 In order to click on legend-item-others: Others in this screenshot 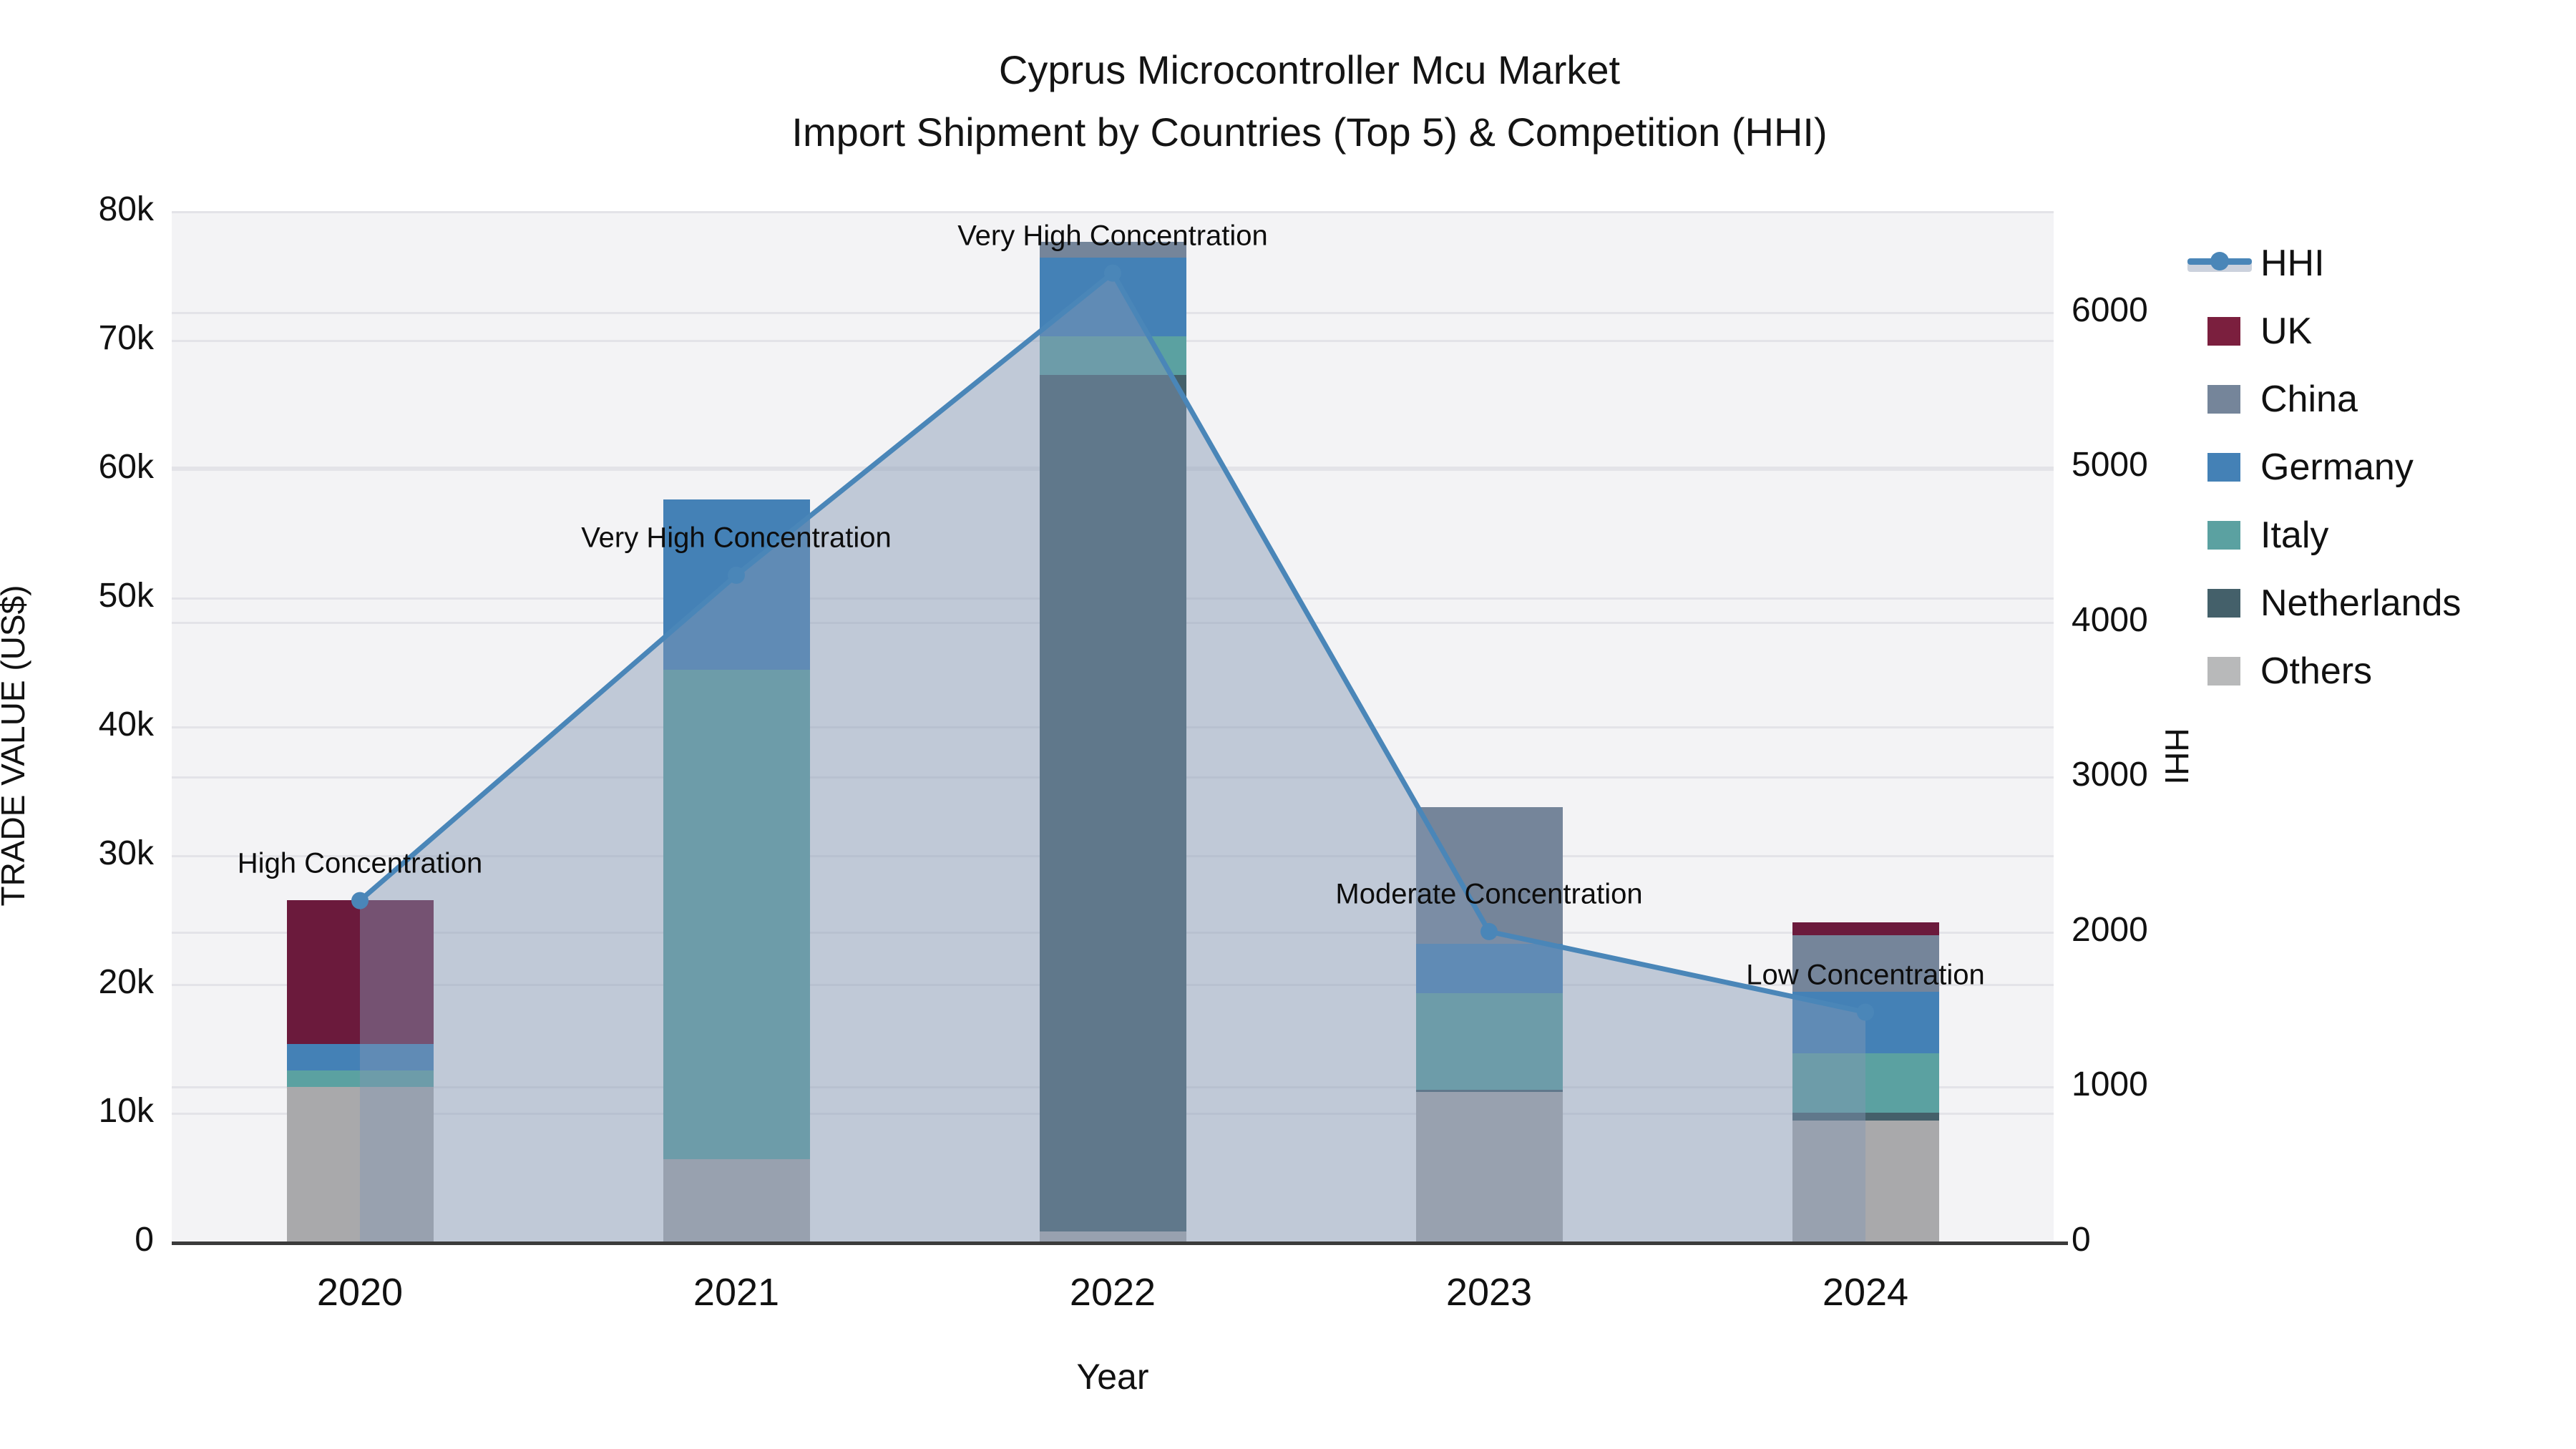, I will do `click(2334, 671)`.